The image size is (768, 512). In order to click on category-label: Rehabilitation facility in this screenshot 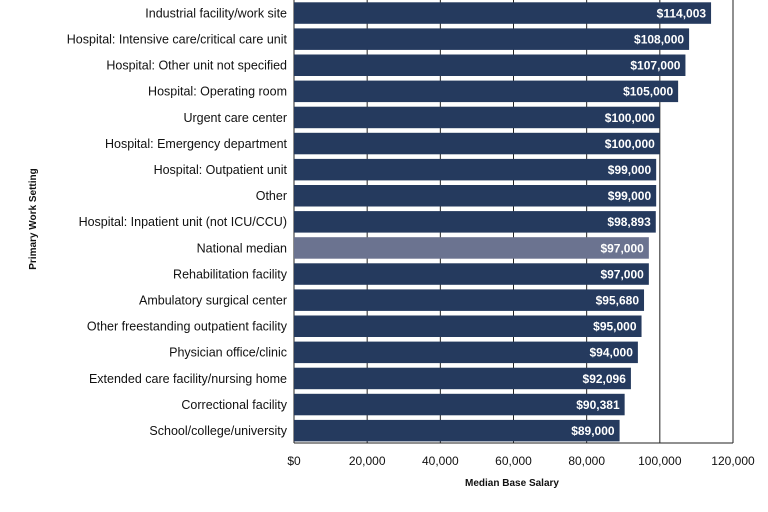, I will do `click(230, 274)`.